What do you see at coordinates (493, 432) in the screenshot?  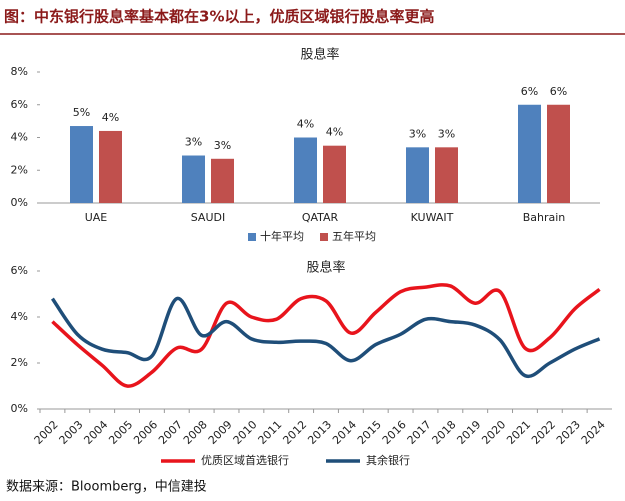 I see `x-tick-label: 2020` at bounding box center [493, 432].